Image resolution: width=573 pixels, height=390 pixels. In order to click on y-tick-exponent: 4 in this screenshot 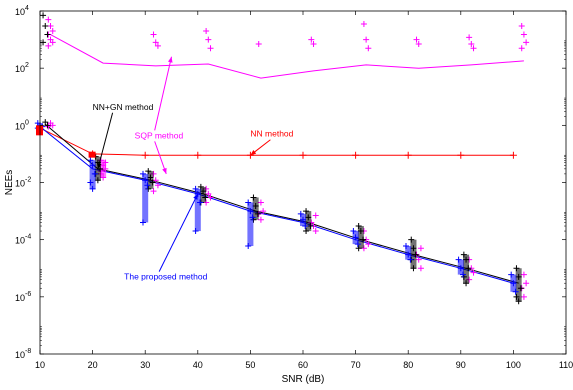, I will do `click(27, 8)`.